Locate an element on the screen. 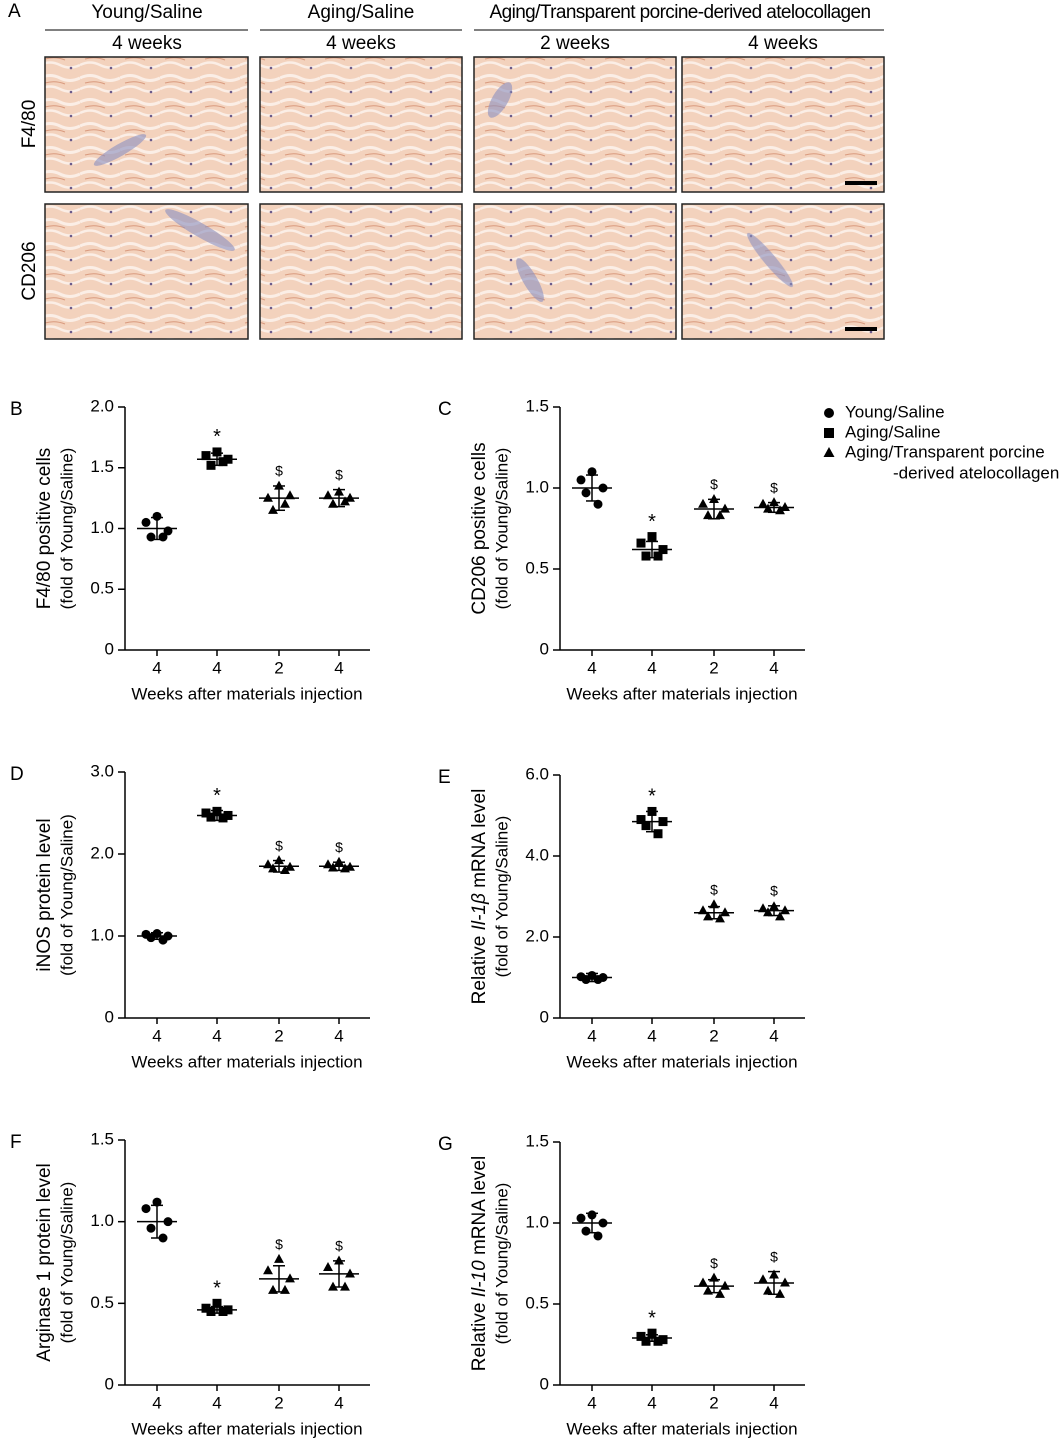  y-axis-label-part: iNOS protein level is located at coordinates (44, 894).